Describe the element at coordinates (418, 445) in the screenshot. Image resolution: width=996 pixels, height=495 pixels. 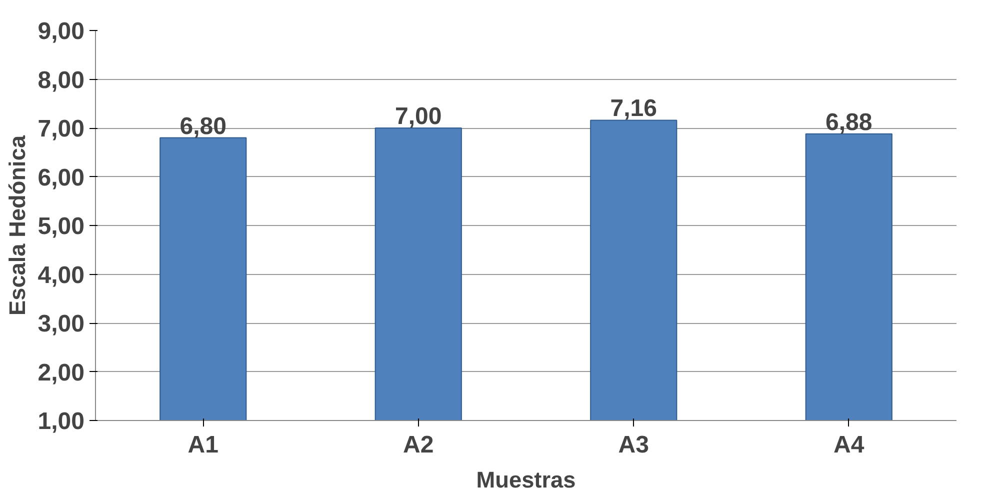
I see `x-tick-label: A2` at that location.